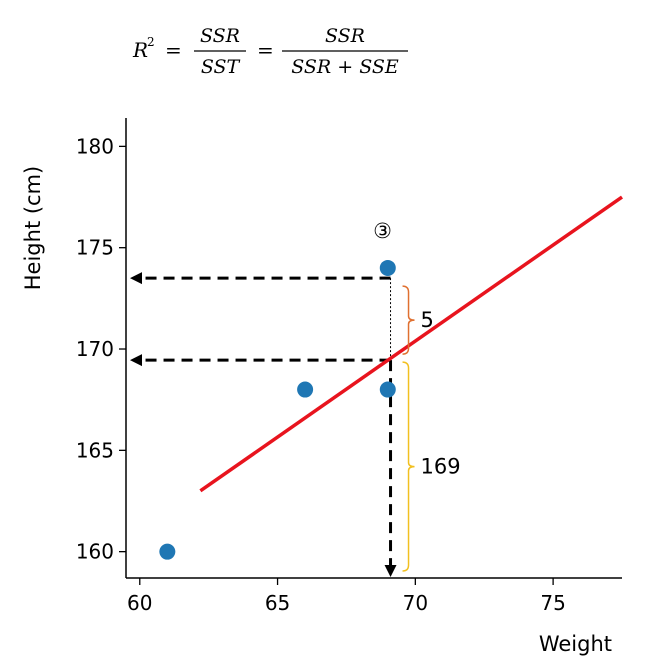 This screenshot has width=657, height=661. What do you see at coordinates (95, 450) in the screenshot?
I see `y-tick-label: 165` at bounding box center [95, 450].